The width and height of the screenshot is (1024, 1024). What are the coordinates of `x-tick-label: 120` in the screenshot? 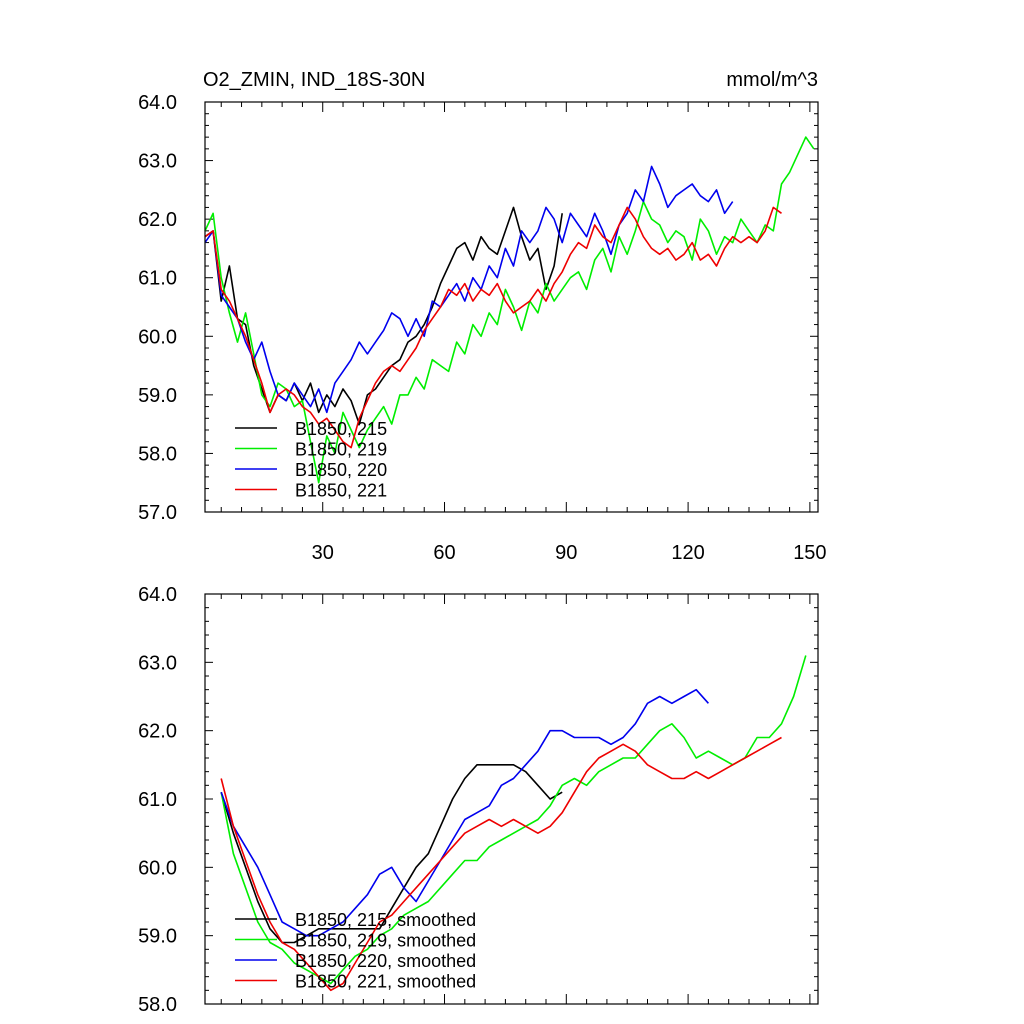 It's located at (687, 553).